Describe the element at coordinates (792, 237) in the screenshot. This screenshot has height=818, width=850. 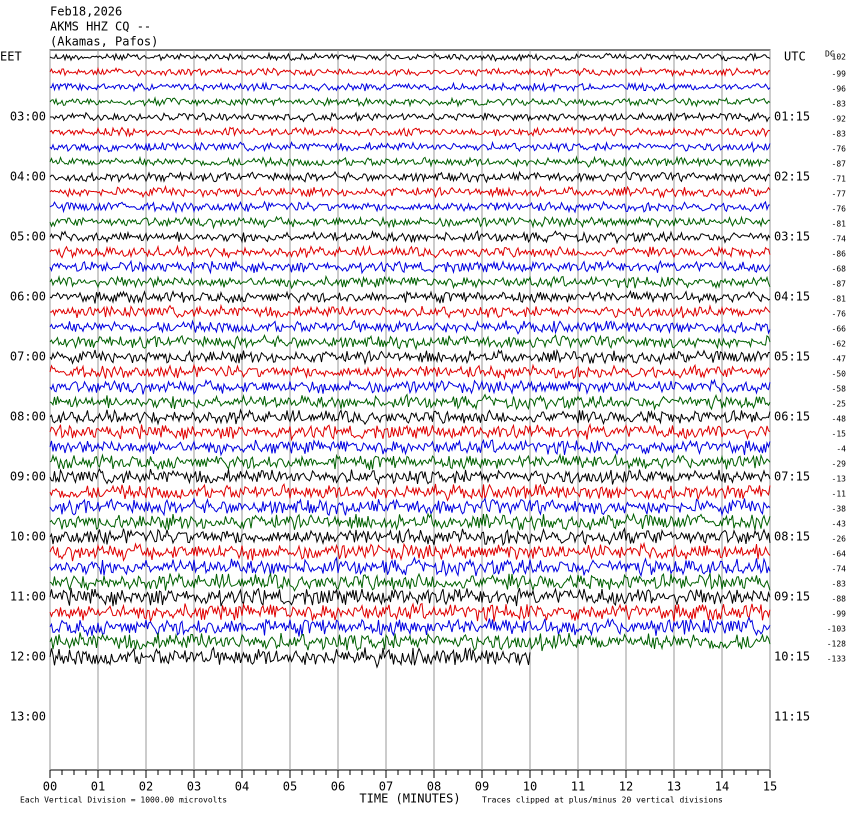
I see `right-hour-label: 03:15` at that location.